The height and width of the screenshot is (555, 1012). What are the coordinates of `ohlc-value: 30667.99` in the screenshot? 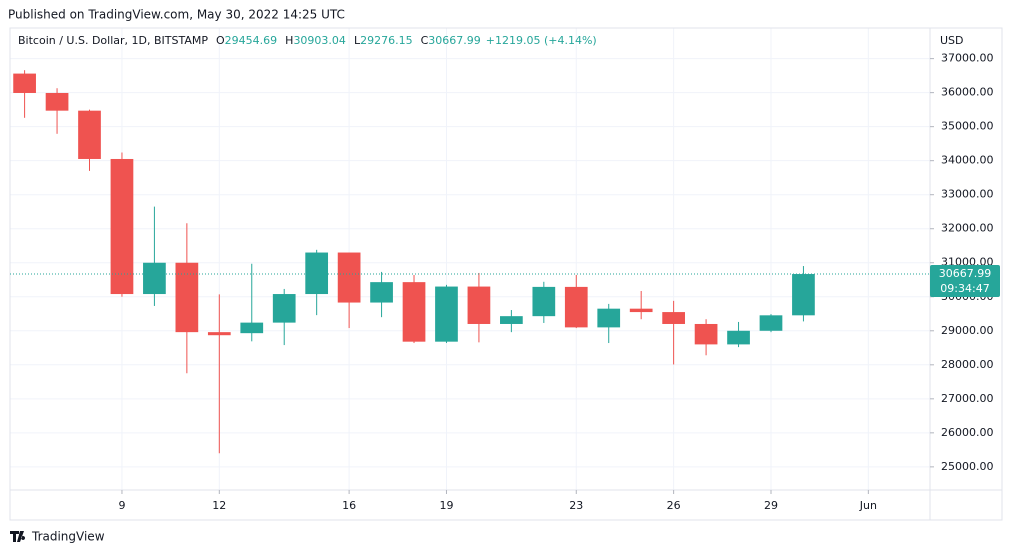 It's located at (454, 40).